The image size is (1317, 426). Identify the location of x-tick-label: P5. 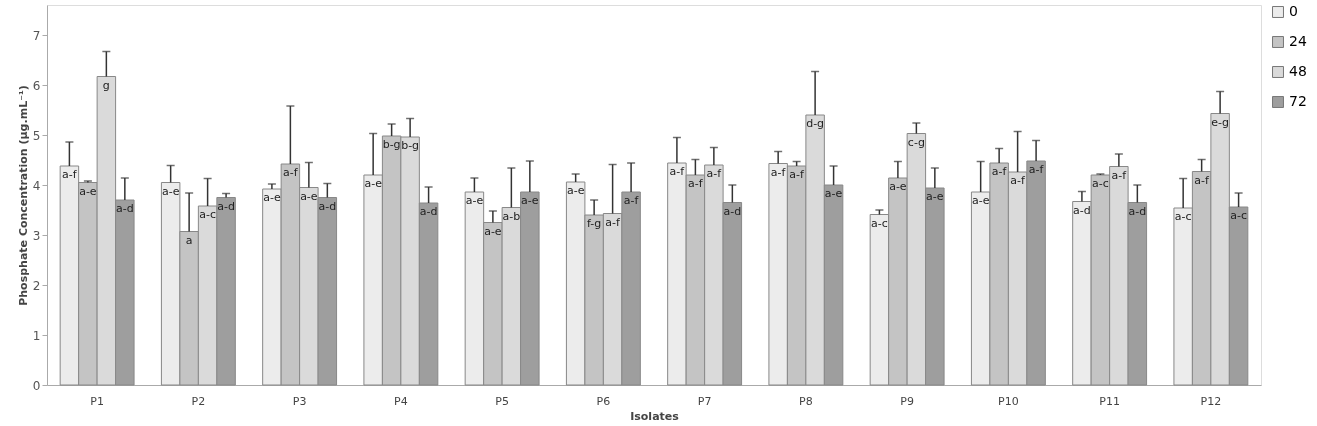
(502, 401).